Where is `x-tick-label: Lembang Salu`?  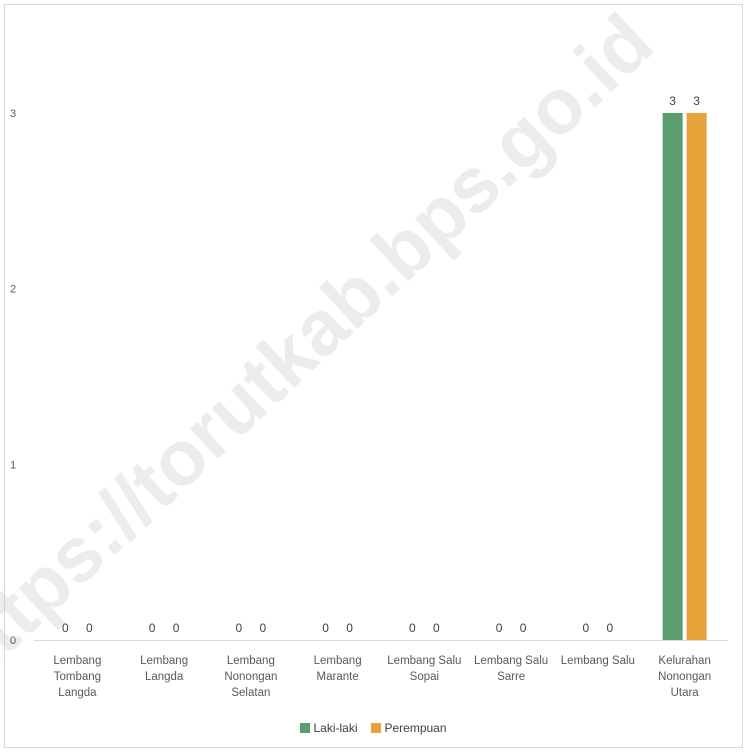
x-tick-label: Lembang Salu is located at coordinates (598, 661).